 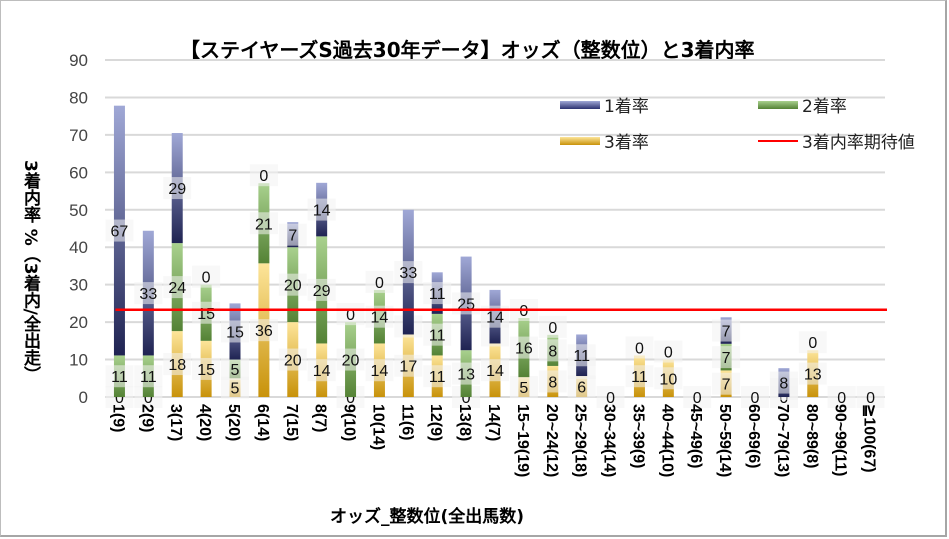 I want to click on x-tick-label: 60~69(6), so click(x=753, y=436).